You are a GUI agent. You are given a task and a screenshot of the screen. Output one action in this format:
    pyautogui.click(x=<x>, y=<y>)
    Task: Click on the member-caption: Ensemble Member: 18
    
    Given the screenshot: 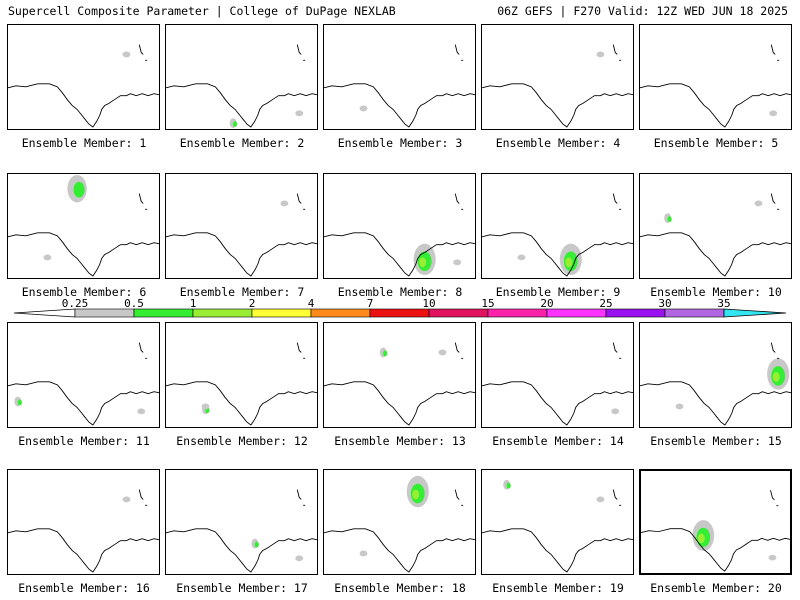 What is the action you would take?
    pyautogui.click(x=400, y=588)
    